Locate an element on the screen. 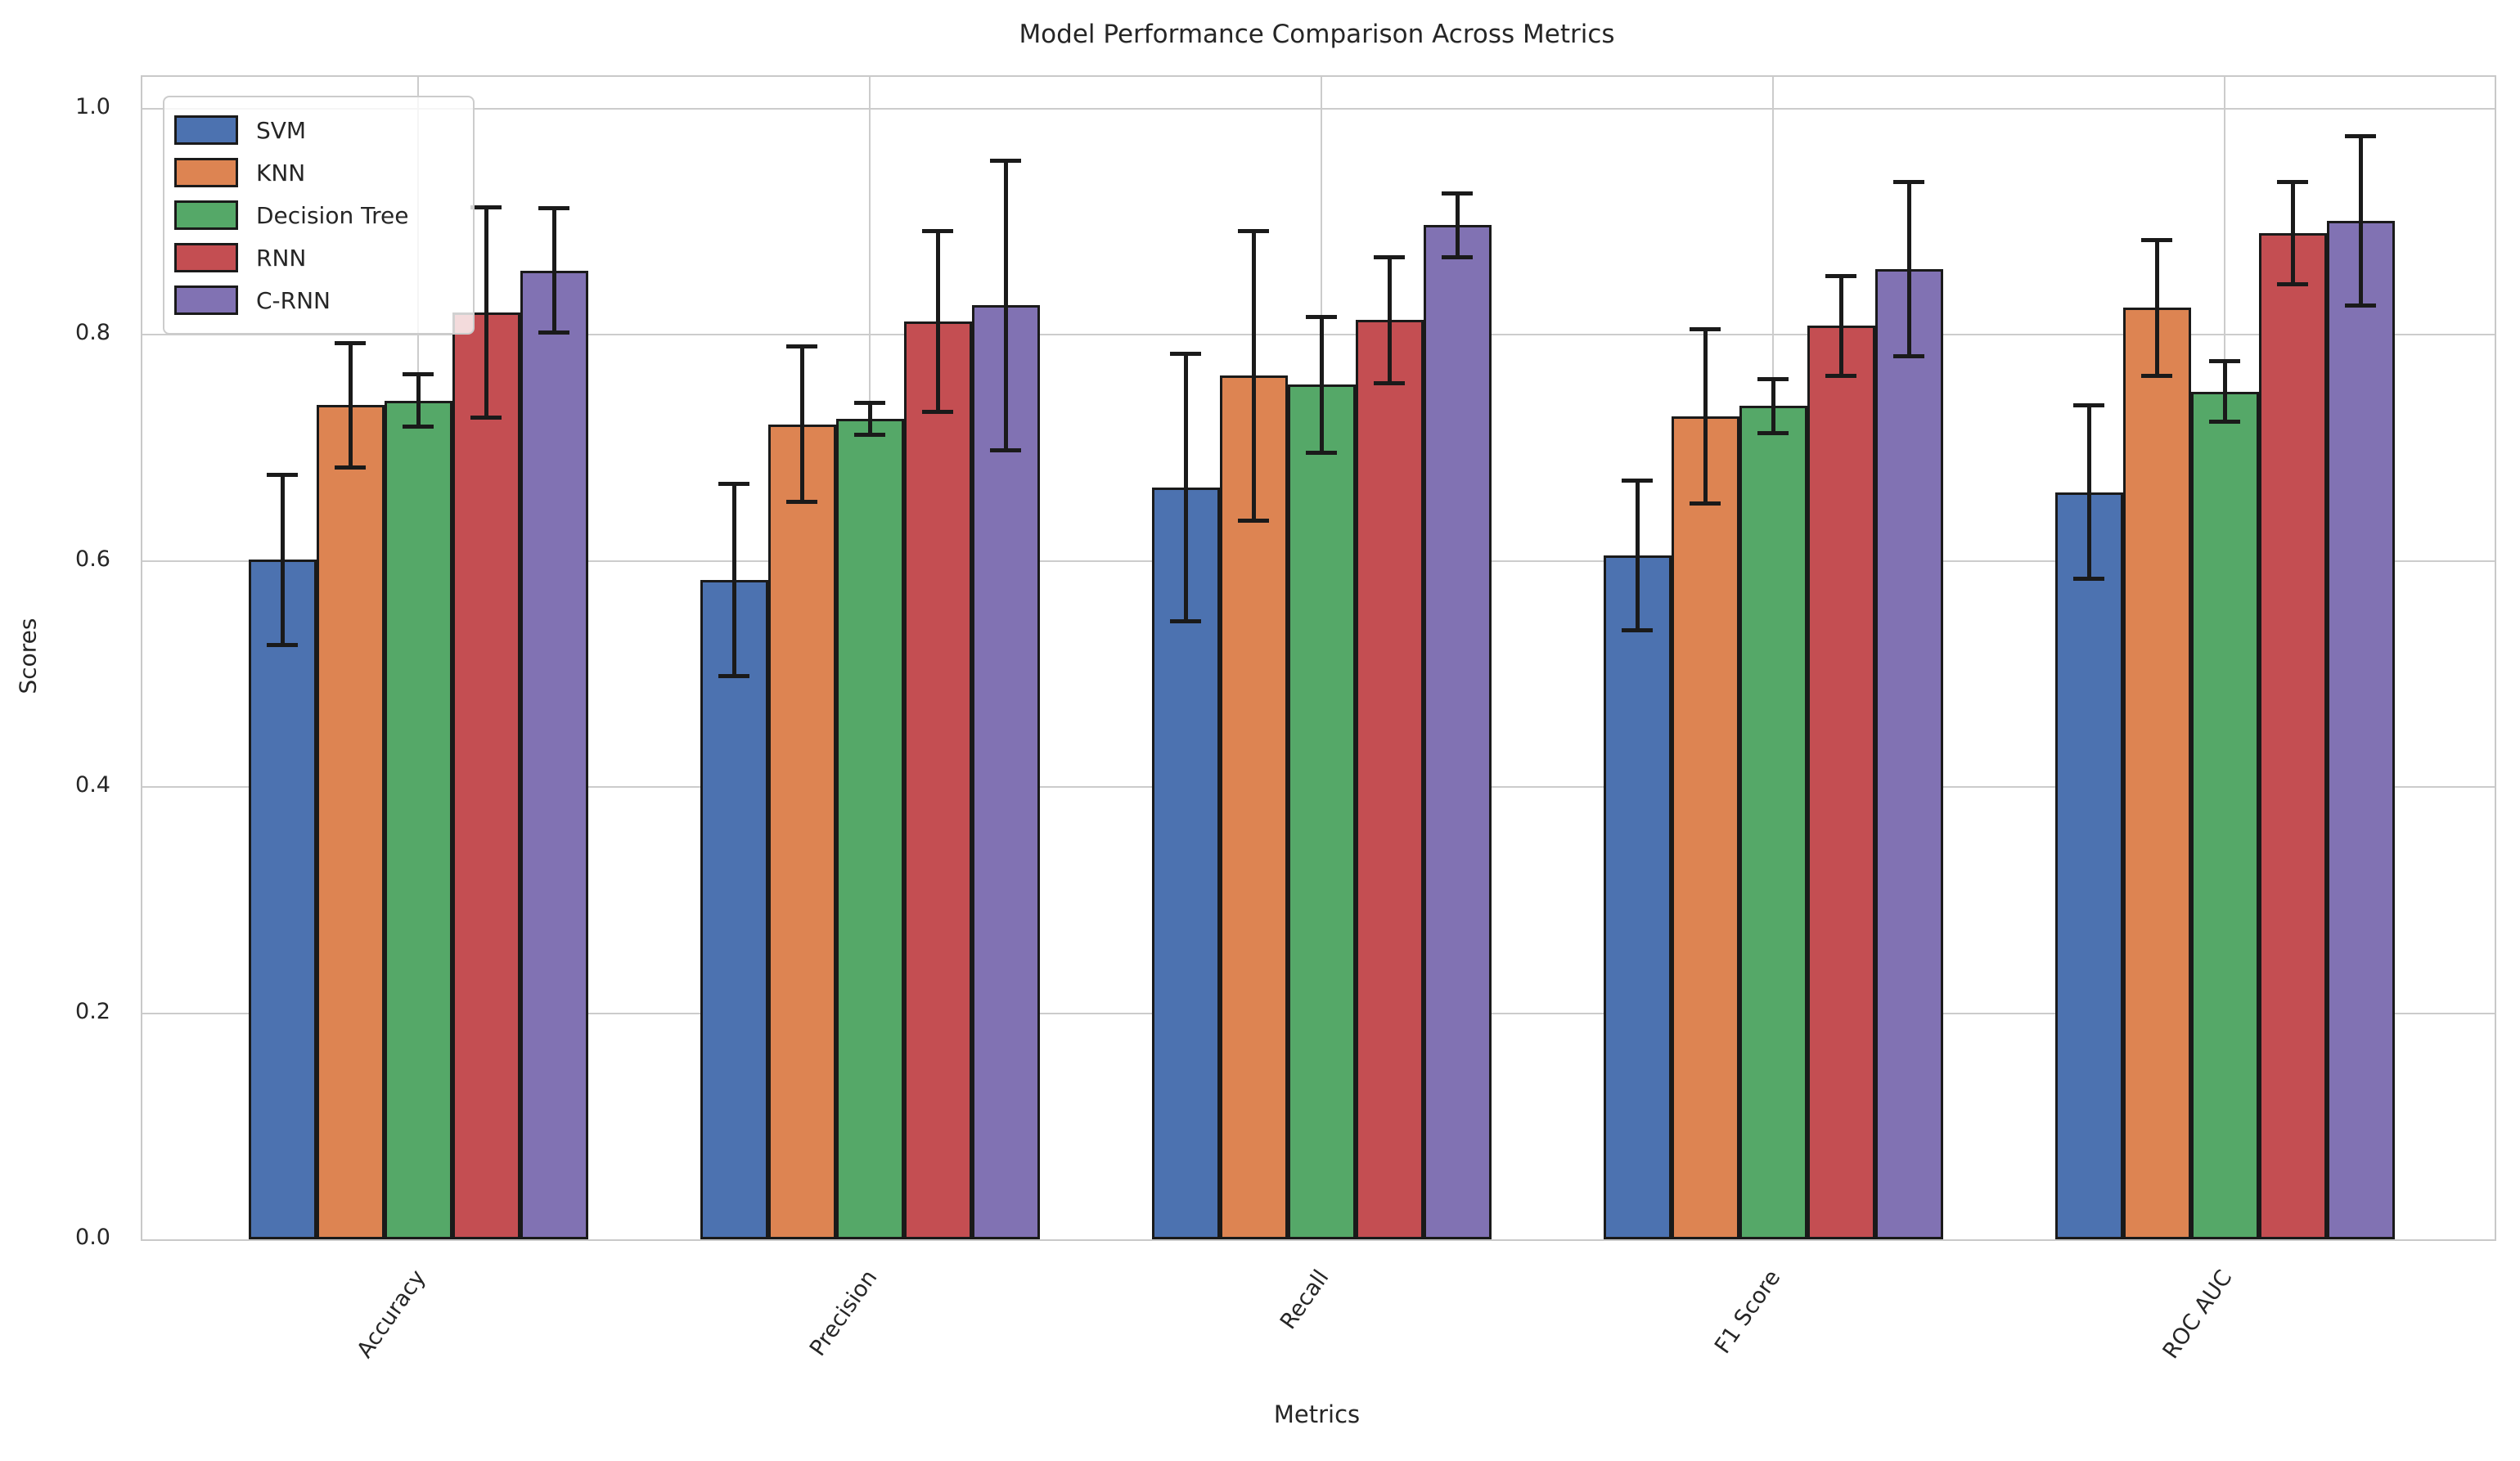  legend-item: SVM is located at coordinates (324, 130).